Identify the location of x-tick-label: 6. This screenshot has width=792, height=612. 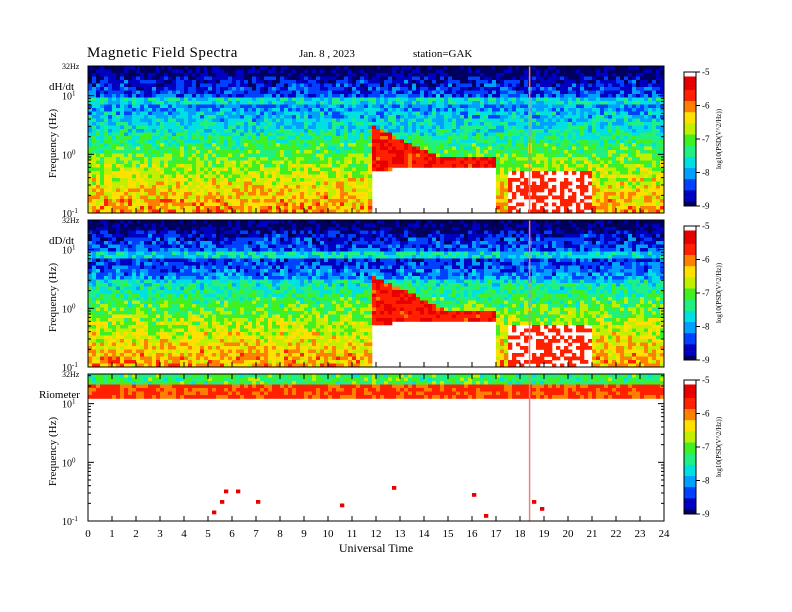
(232, 534).